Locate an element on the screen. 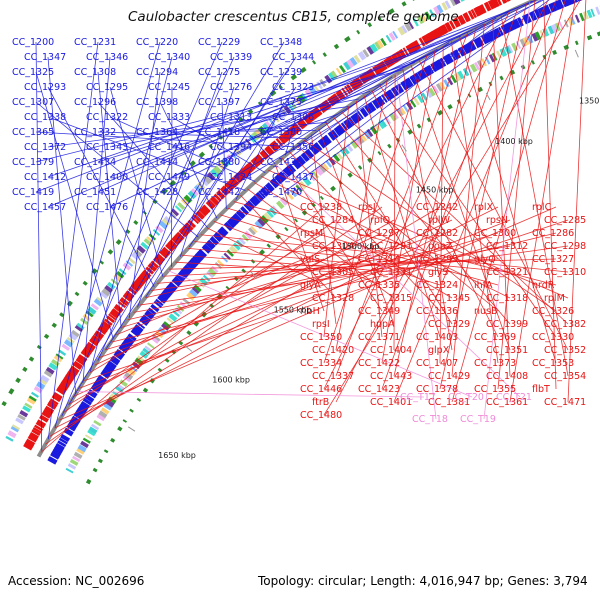 Image resolution: width=600 pixels, height=605 pixels. reverse-gene-label: glyS is located at coordinates (438, 272).